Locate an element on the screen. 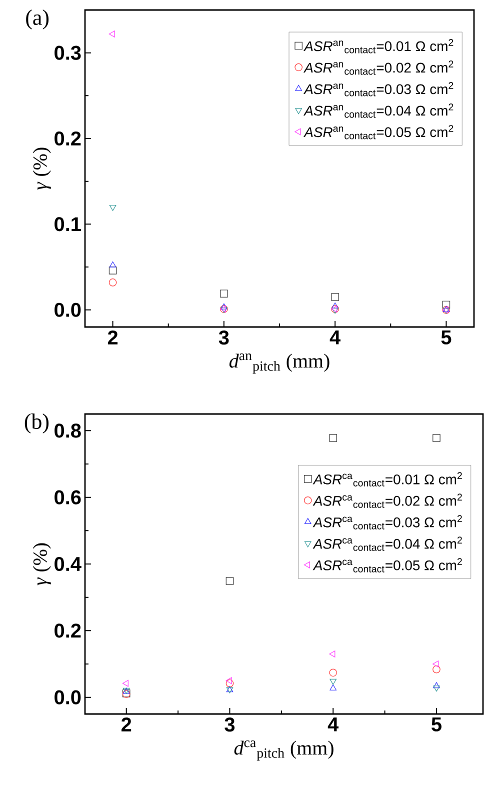 The width and height of the screenshot is (485, 791). y-tick-label: 0.6 is located at coordinates (67, 497).